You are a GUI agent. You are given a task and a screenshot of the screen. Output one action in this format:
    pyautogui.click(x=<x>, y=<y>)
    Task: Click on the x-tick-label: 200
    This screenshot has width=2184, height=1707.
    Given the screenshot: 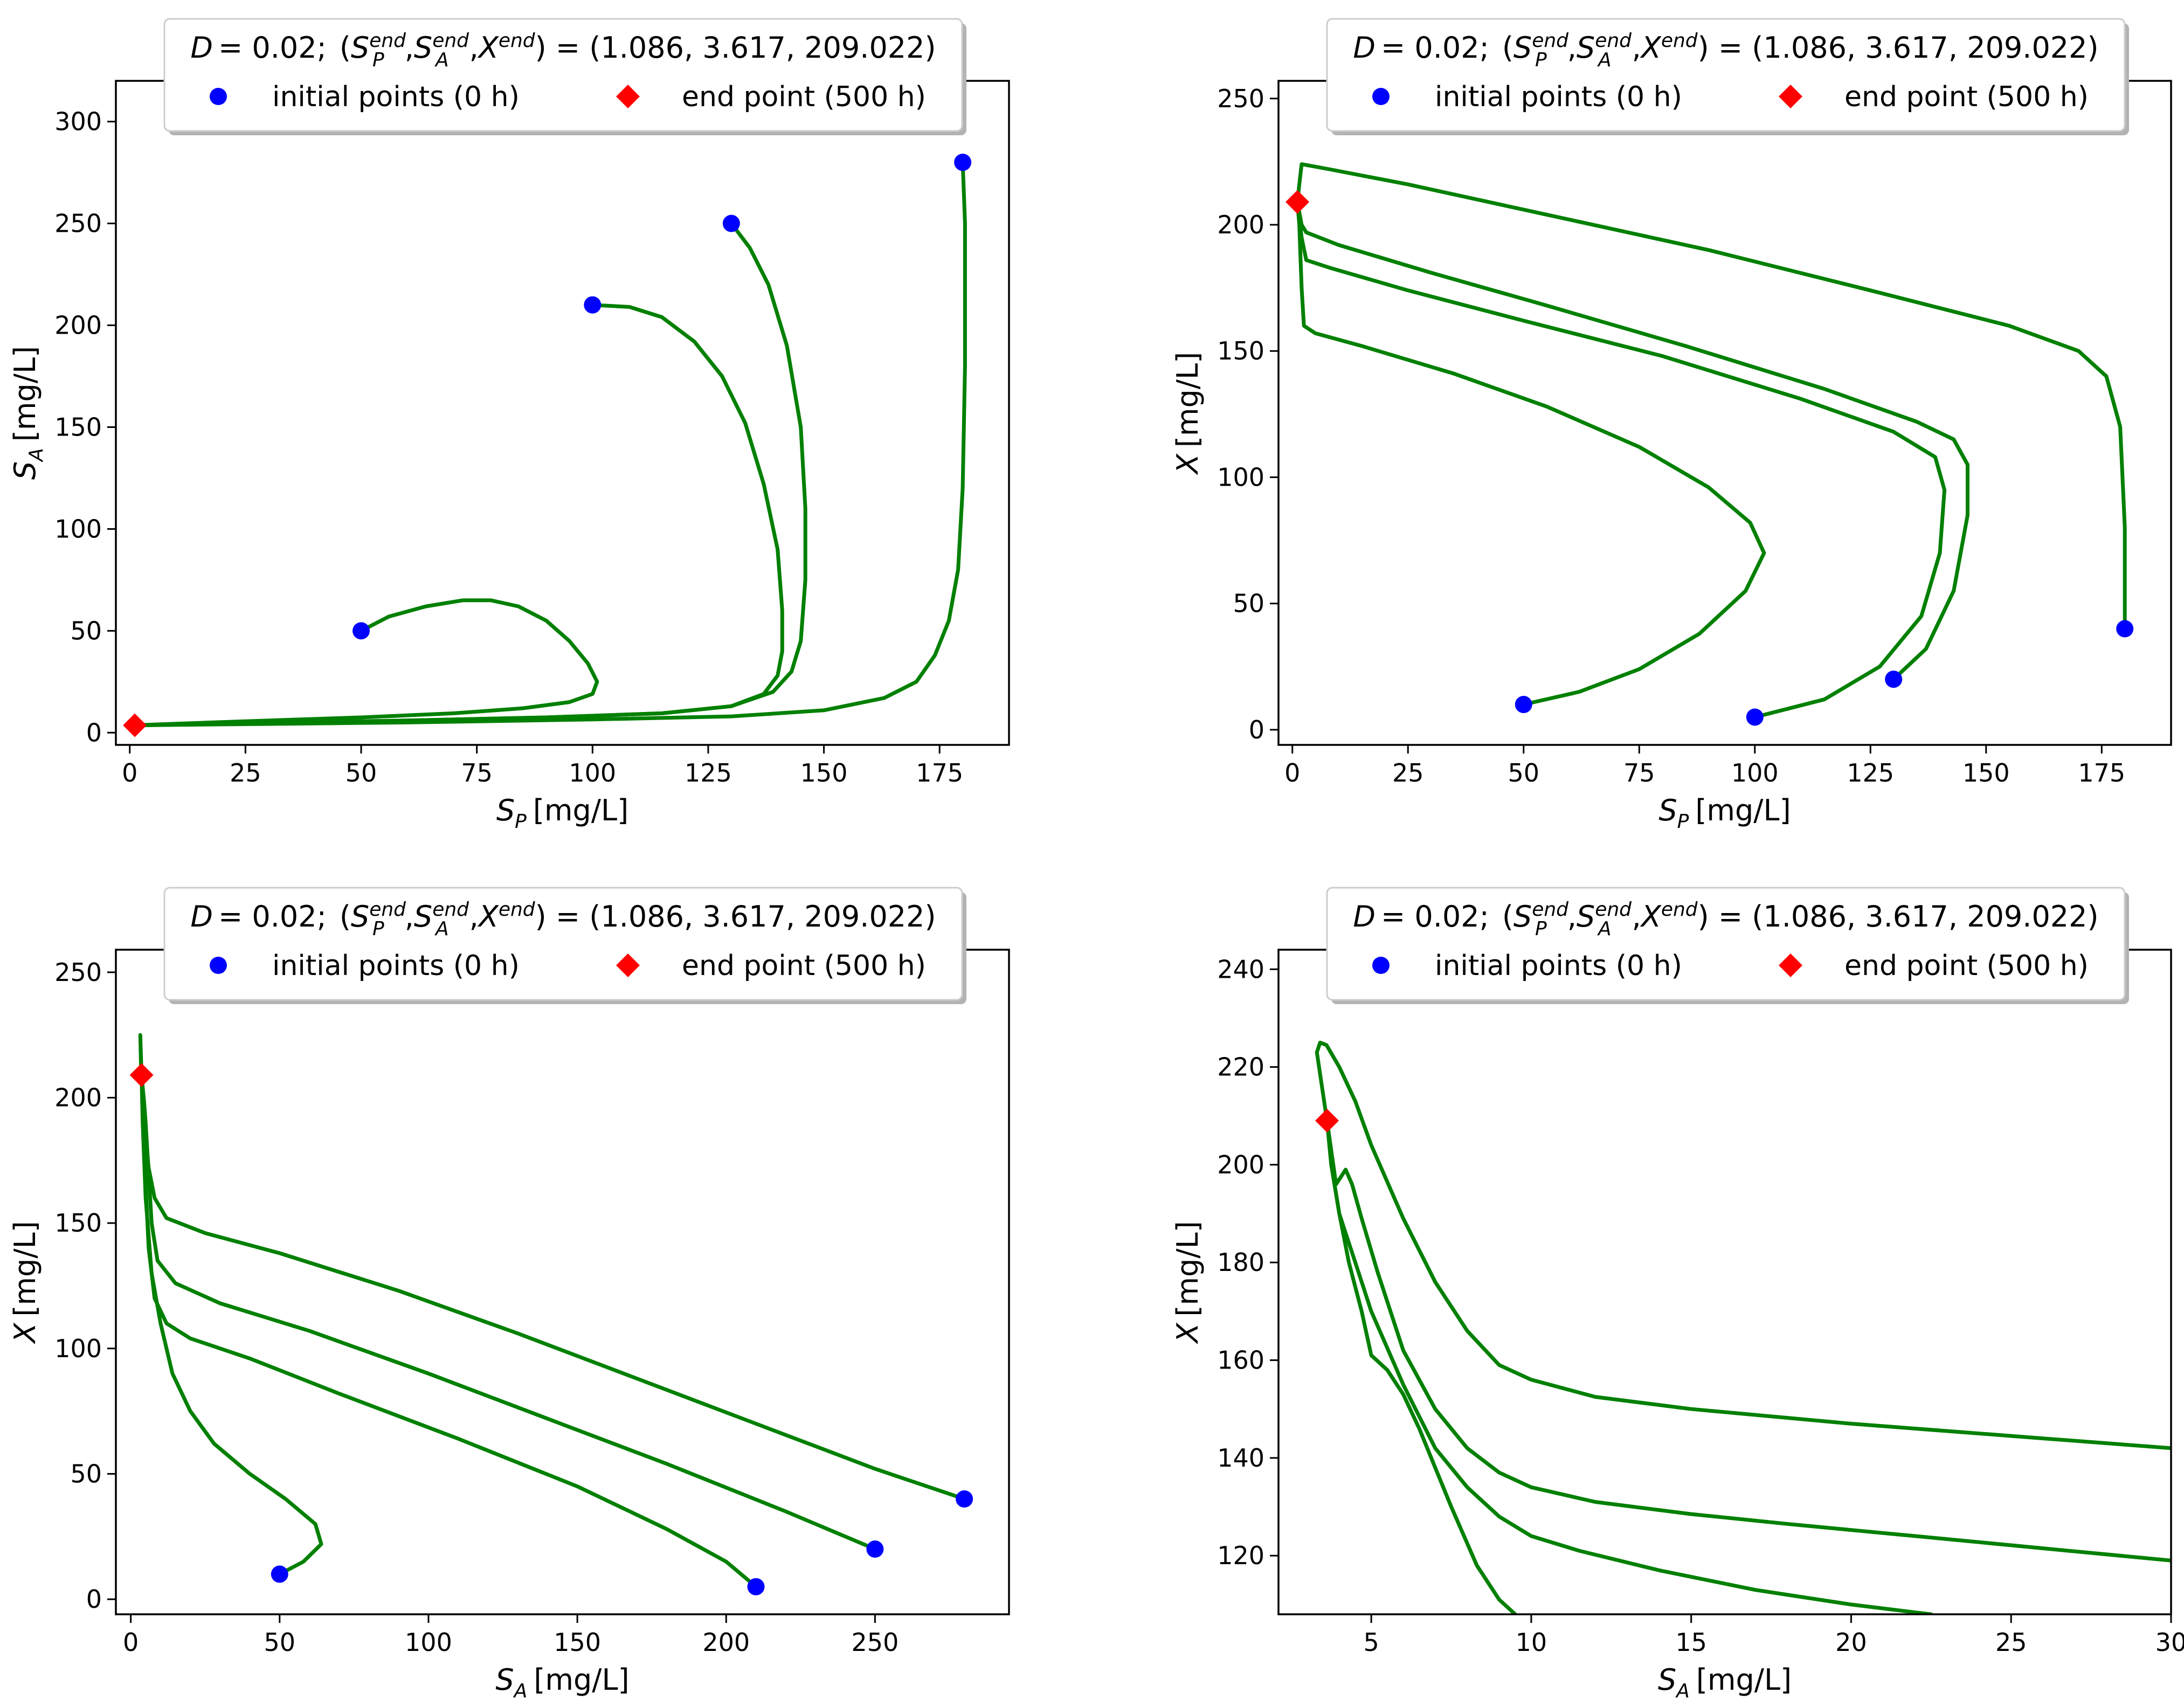 What is the action you would take?
    pyautogui.click(x=726, y=1642)
    